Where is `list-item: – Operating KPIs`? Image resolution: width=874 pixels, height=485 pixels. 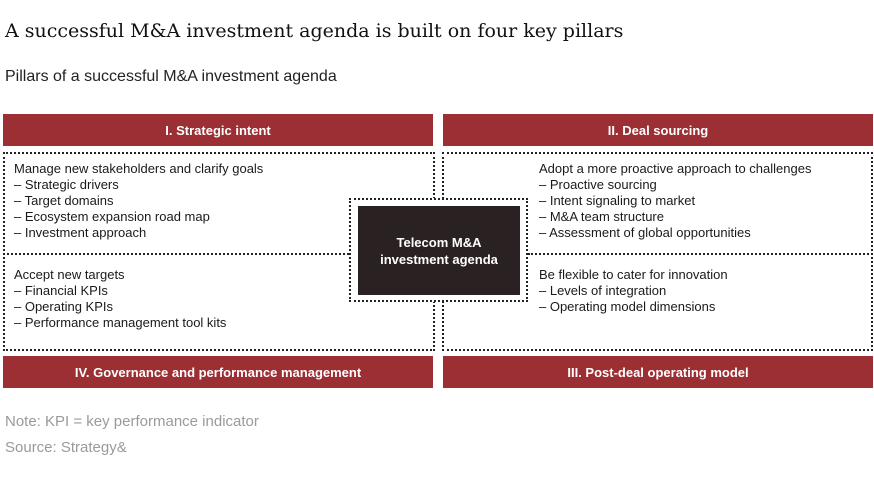 list-item: – Operating KPIs is located at coordinates (63, 306).